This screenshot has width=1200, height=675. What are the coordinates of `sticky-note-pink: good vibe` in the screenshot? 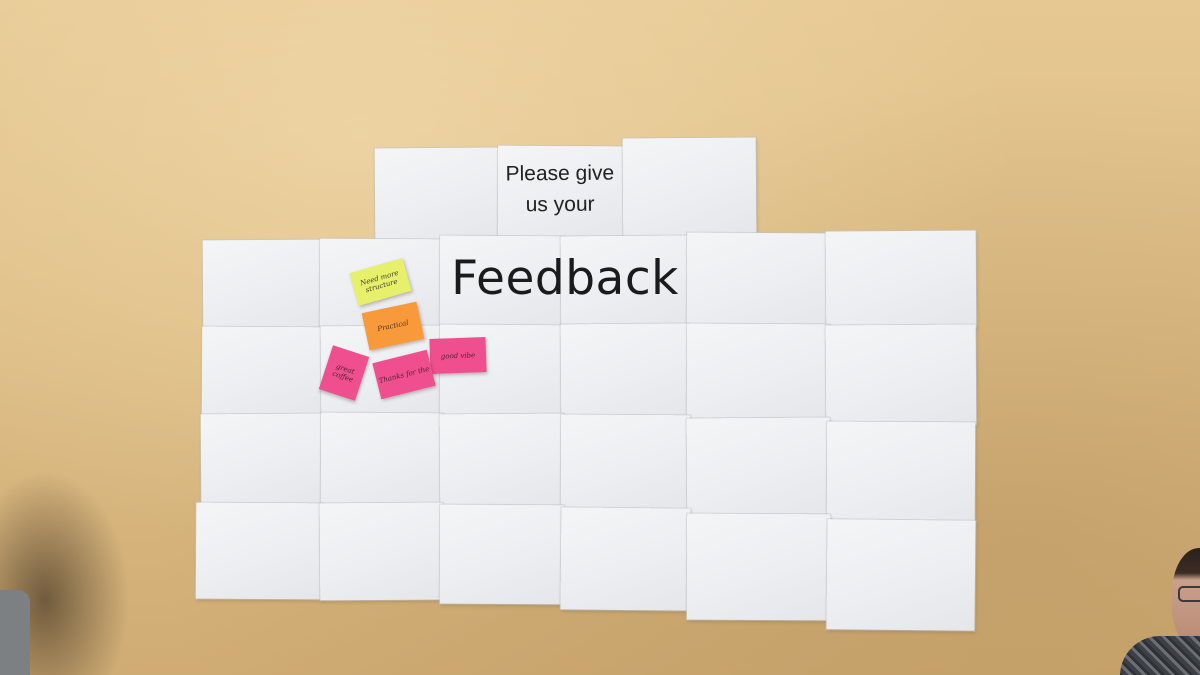 It's located at (458, 355).